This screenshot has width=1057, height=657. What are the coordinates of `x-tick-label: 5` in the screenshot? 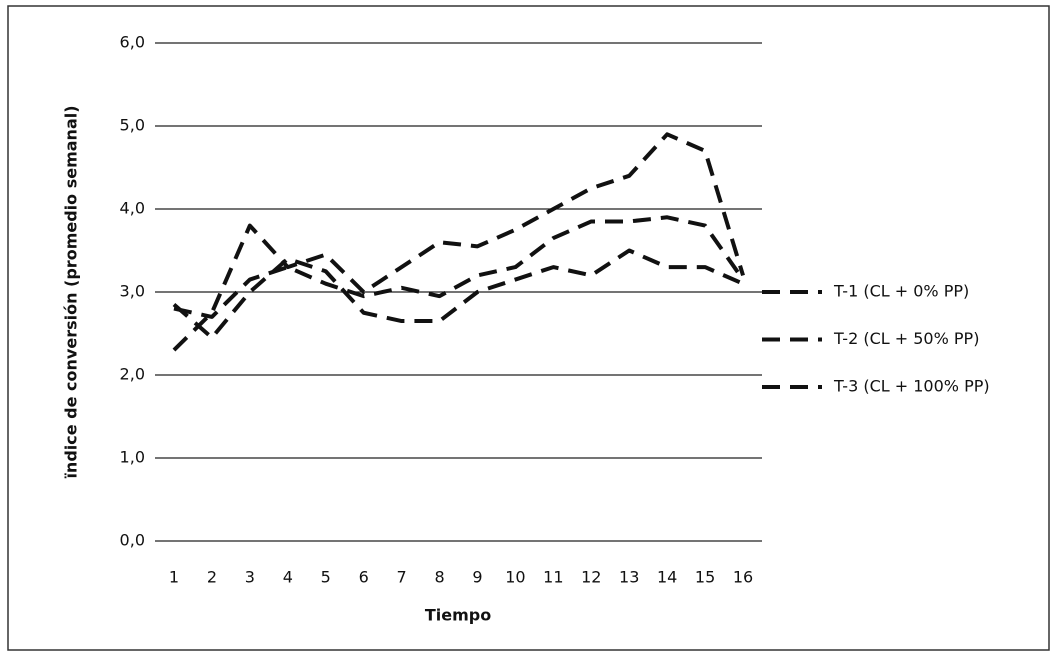 It's located at (326, 577).